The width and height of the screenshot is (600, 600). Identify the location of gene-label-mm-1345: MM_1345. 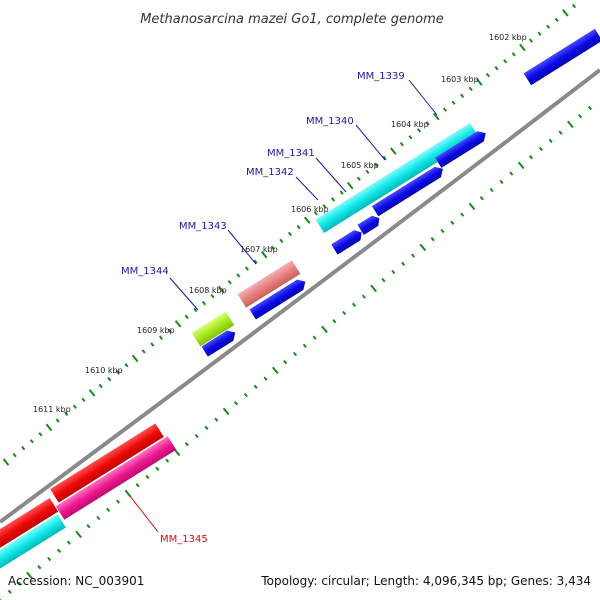
(184, 539).